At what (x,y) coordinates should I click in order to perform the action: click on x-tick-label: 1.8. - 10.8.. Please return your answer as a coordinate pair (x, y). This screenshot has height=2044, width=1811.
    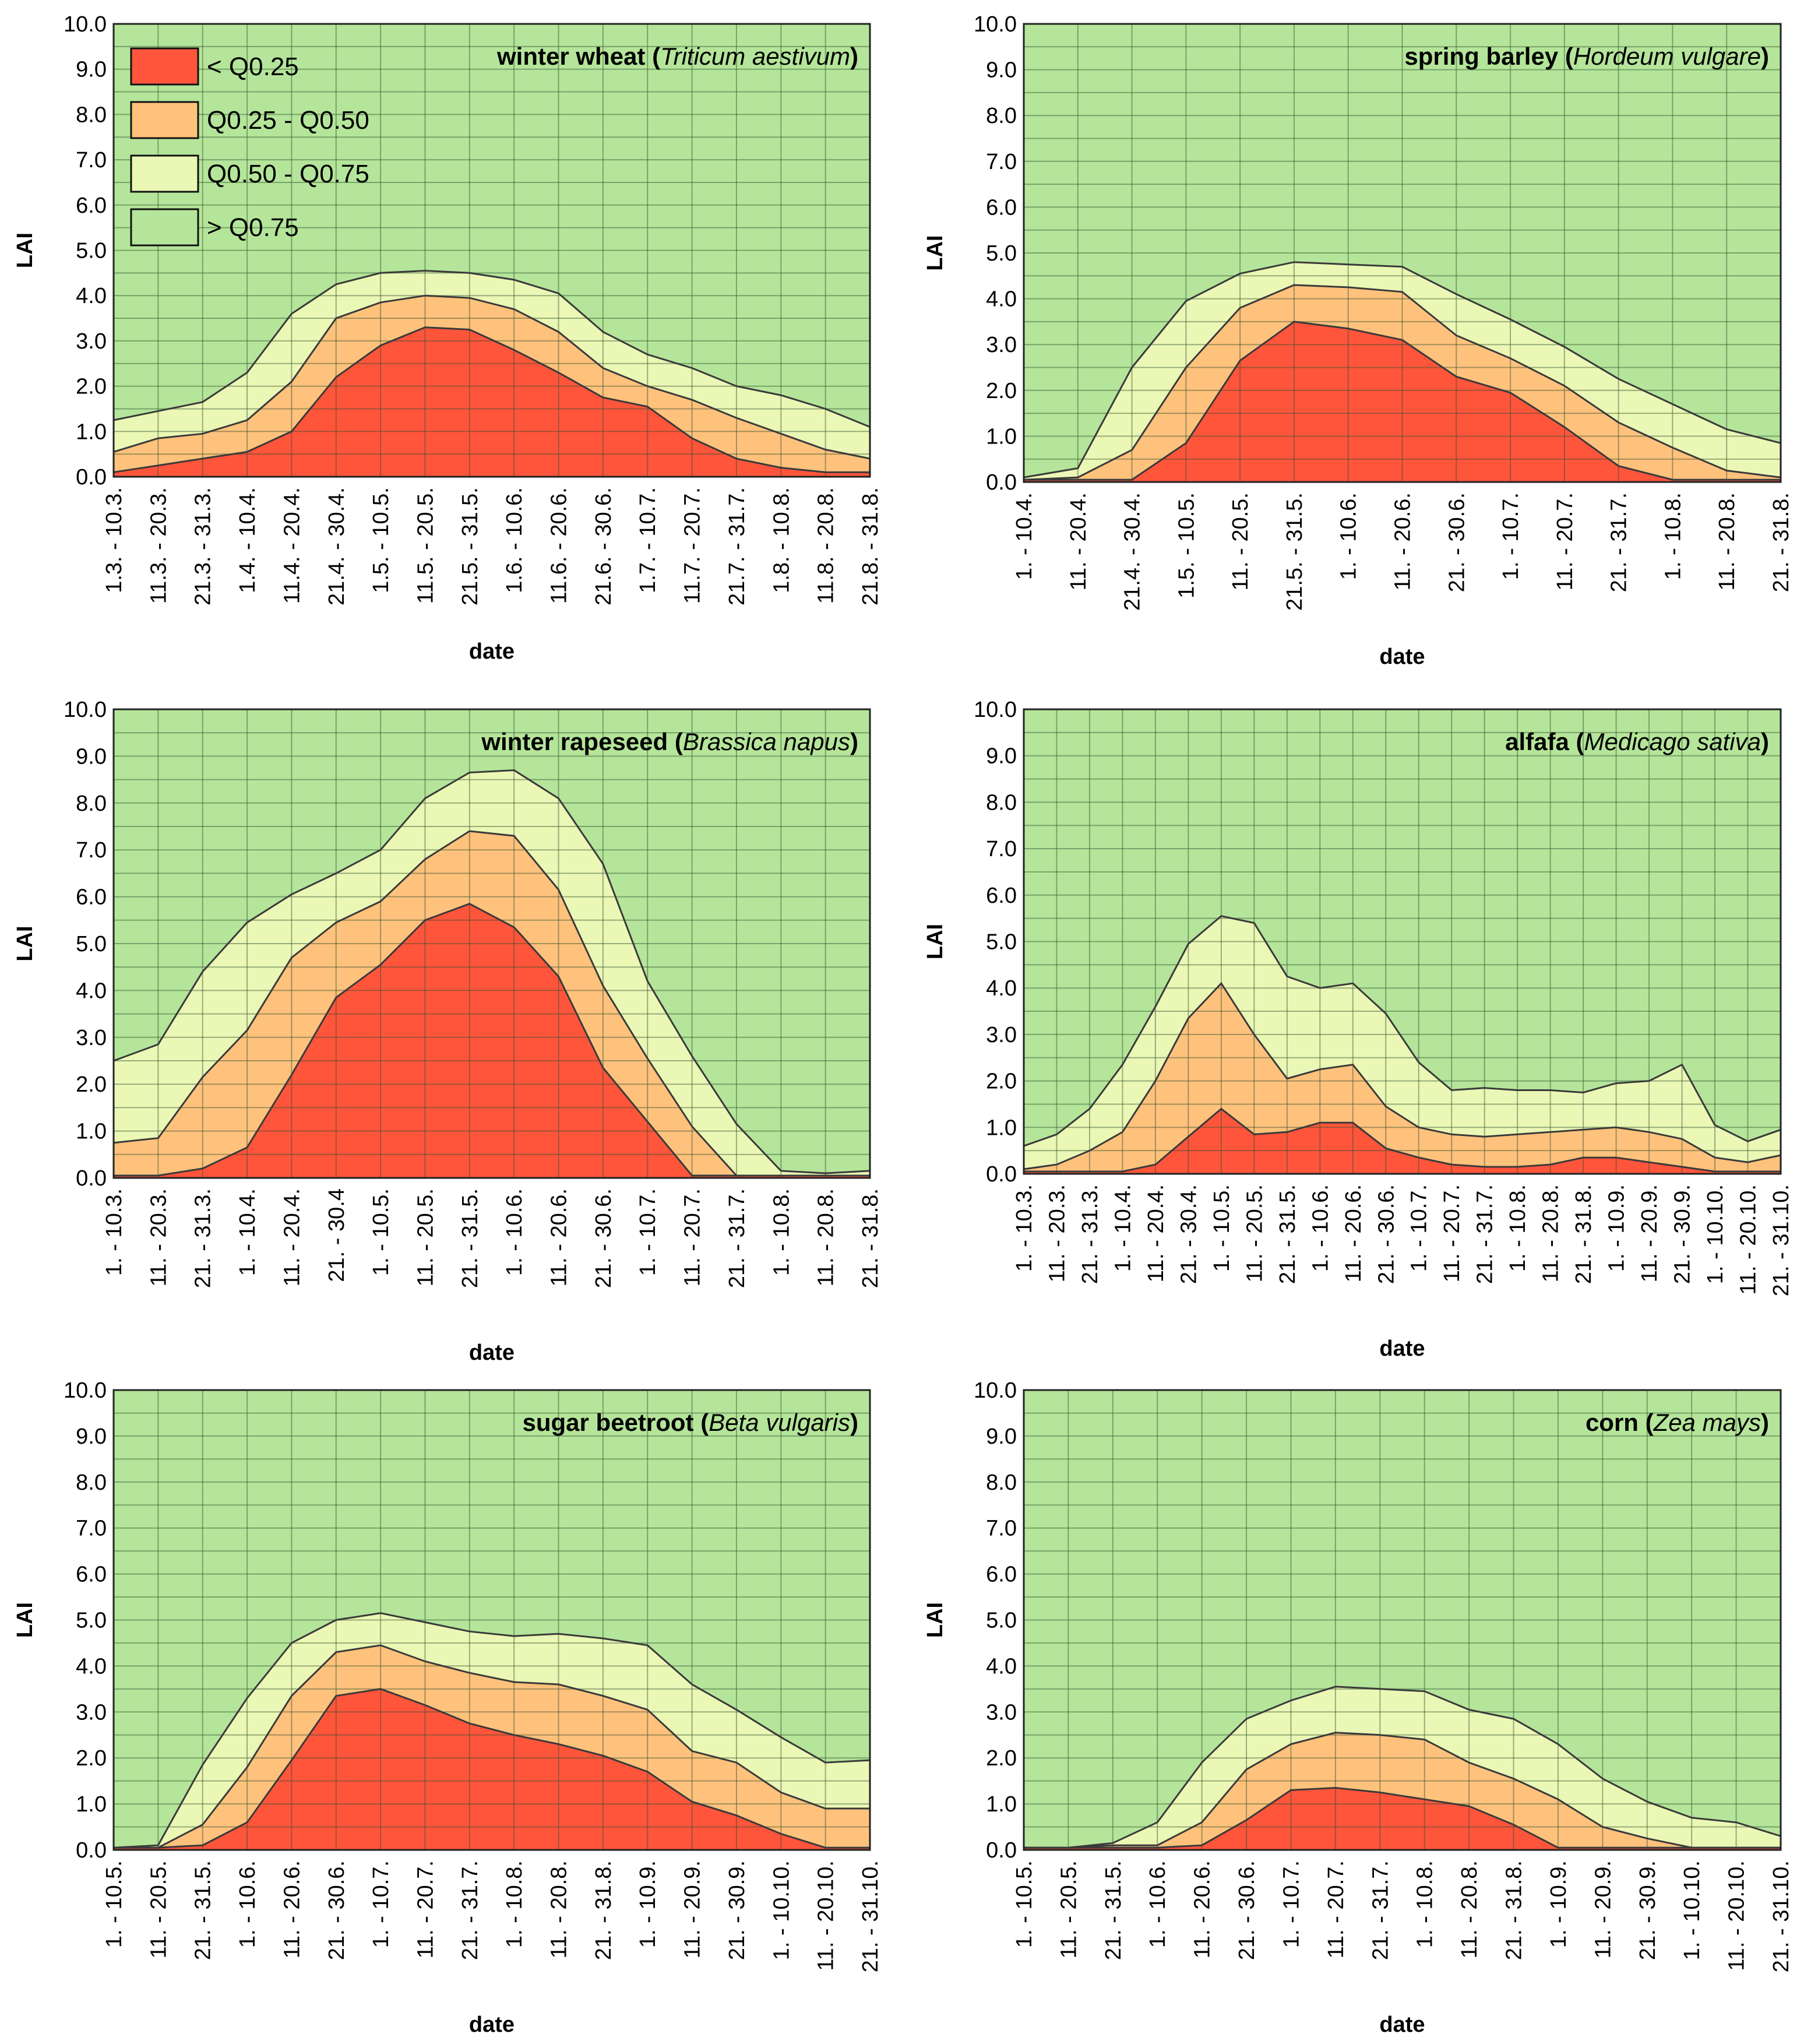
    Looking at the image, I should click on (781, 540).